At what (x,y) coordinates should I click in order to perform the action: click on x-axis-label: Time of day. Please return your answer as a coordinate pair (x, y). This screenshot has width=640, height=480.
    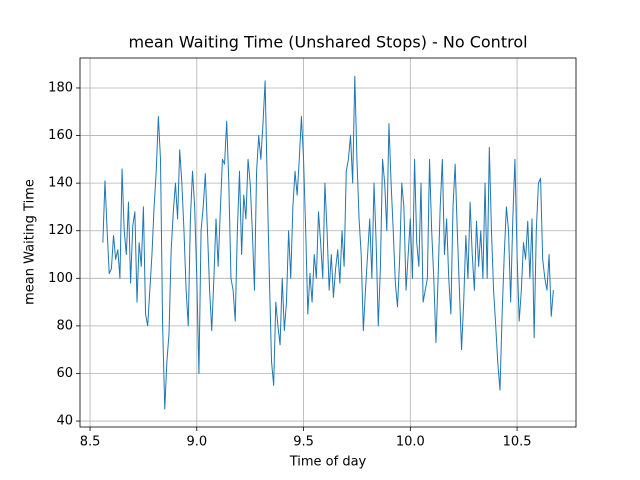
    Looking at the image, I should click on (328, 462).